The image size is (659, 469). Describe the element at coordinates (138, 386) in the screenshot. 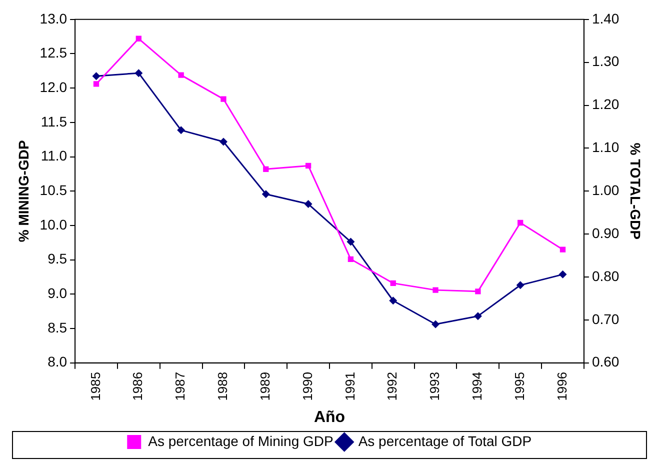

I see `x-tick-label: 1986` at that location.